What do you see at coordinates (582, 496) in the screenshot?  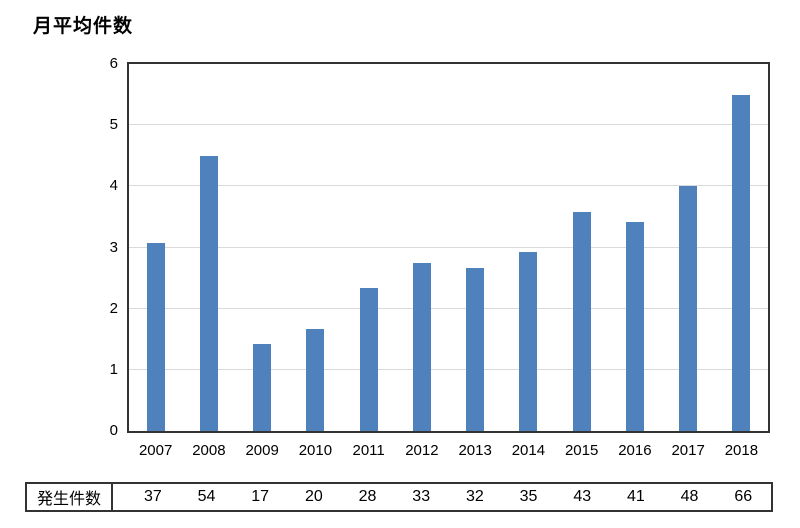 I see `table-cell-2015: 43` at bounding box center [582, 496].